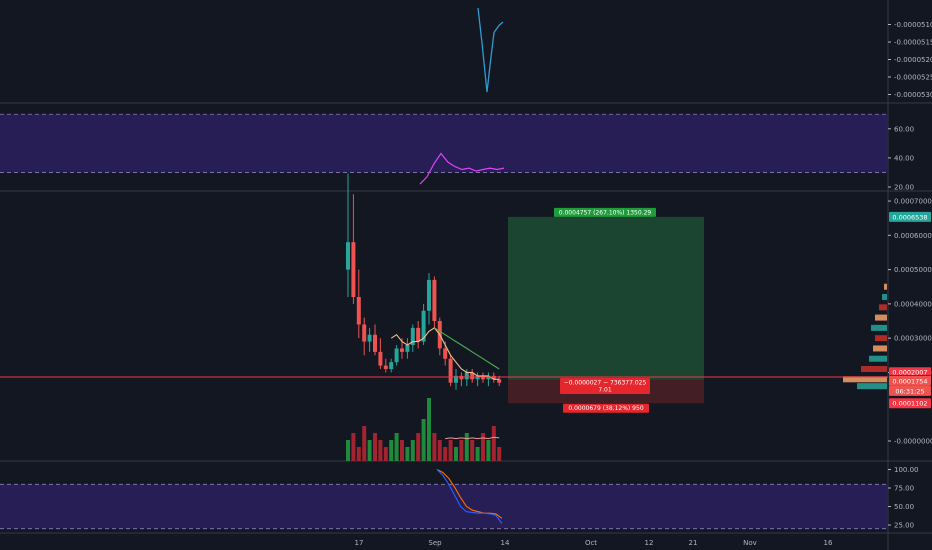  What do you see at coordinates (913, 202) in the screenshot?
I see `price-tick-label: 0.0007000` at bounding box center [913, 202].